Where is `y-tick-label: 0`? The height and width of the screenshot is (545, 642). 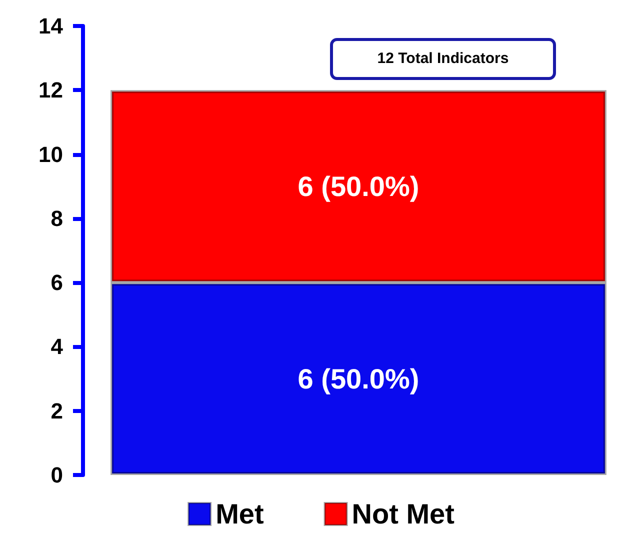 y-tick-label: 0 is located at coordinates (56, 475).